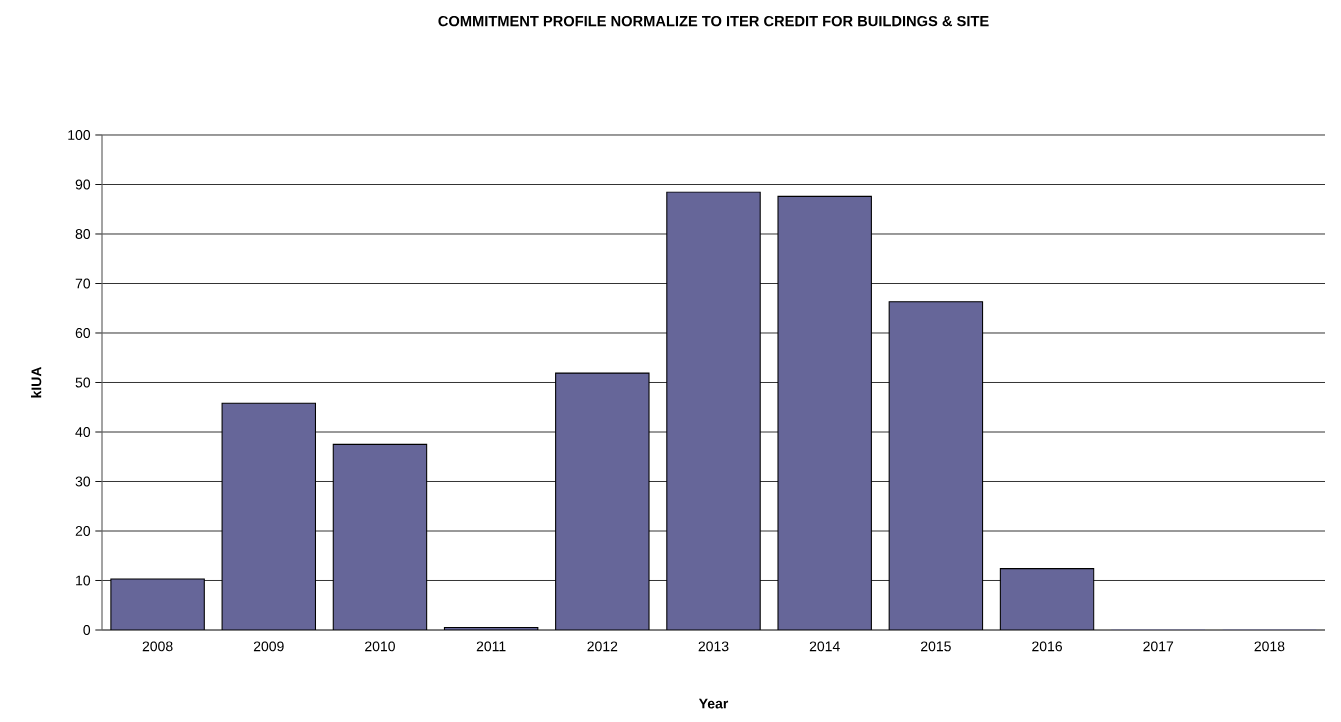  What do you see at coordinates (83, 234) in the screenshot?
I see `y-tick-label: 80` at bounding box center [83, 234].